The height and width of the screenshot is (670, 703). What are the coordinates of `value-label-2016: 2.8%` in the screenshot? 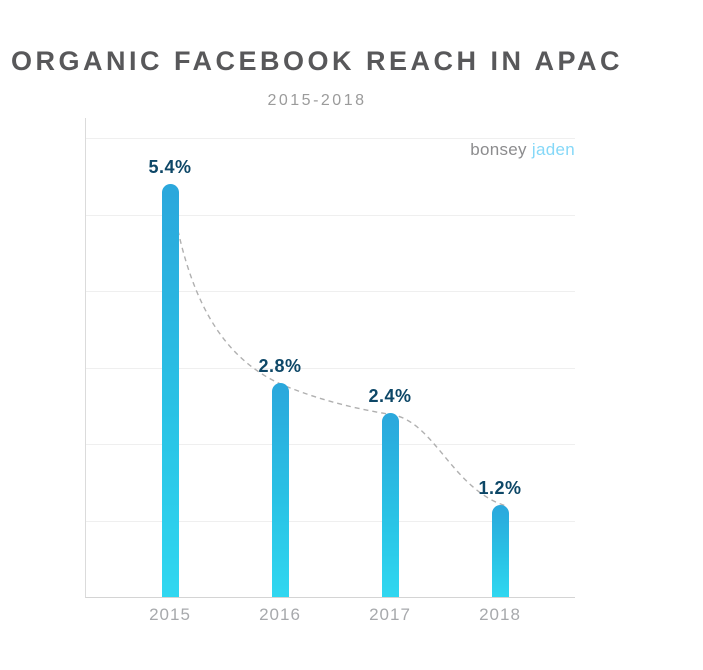 It's located at (280, 366).